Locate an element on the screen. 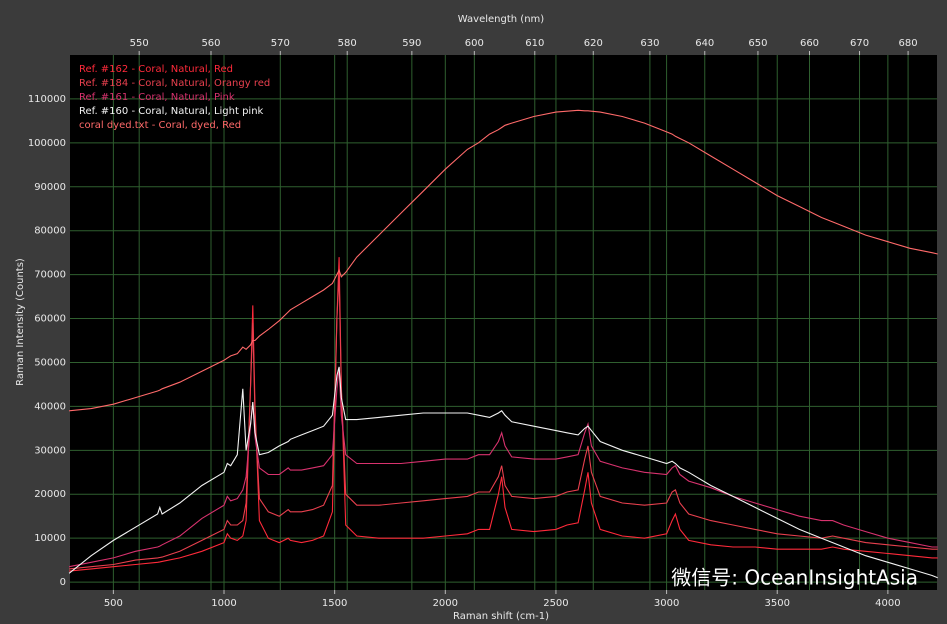 The height and width of the screenshot is (624, 947). x2-tick-label: 680 is located at coordinates (908, 43).